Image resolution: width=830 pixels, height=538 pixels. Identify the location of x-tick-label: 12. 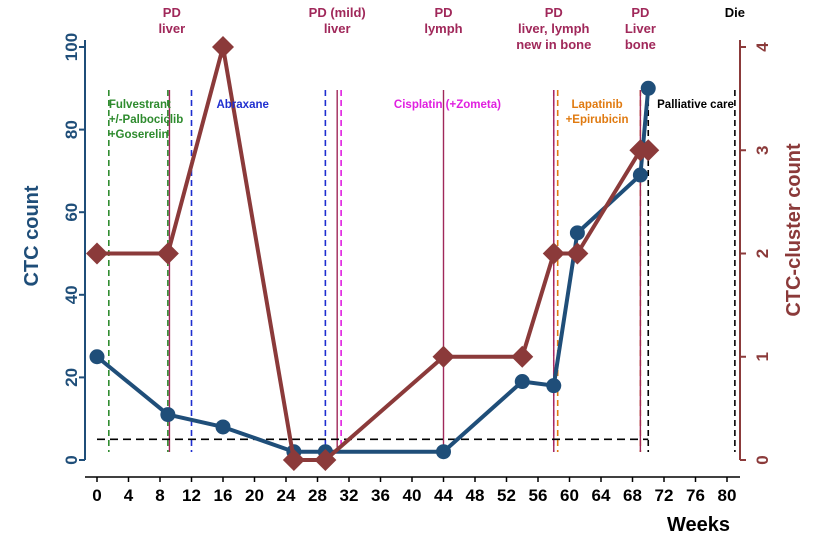
(191, 495).